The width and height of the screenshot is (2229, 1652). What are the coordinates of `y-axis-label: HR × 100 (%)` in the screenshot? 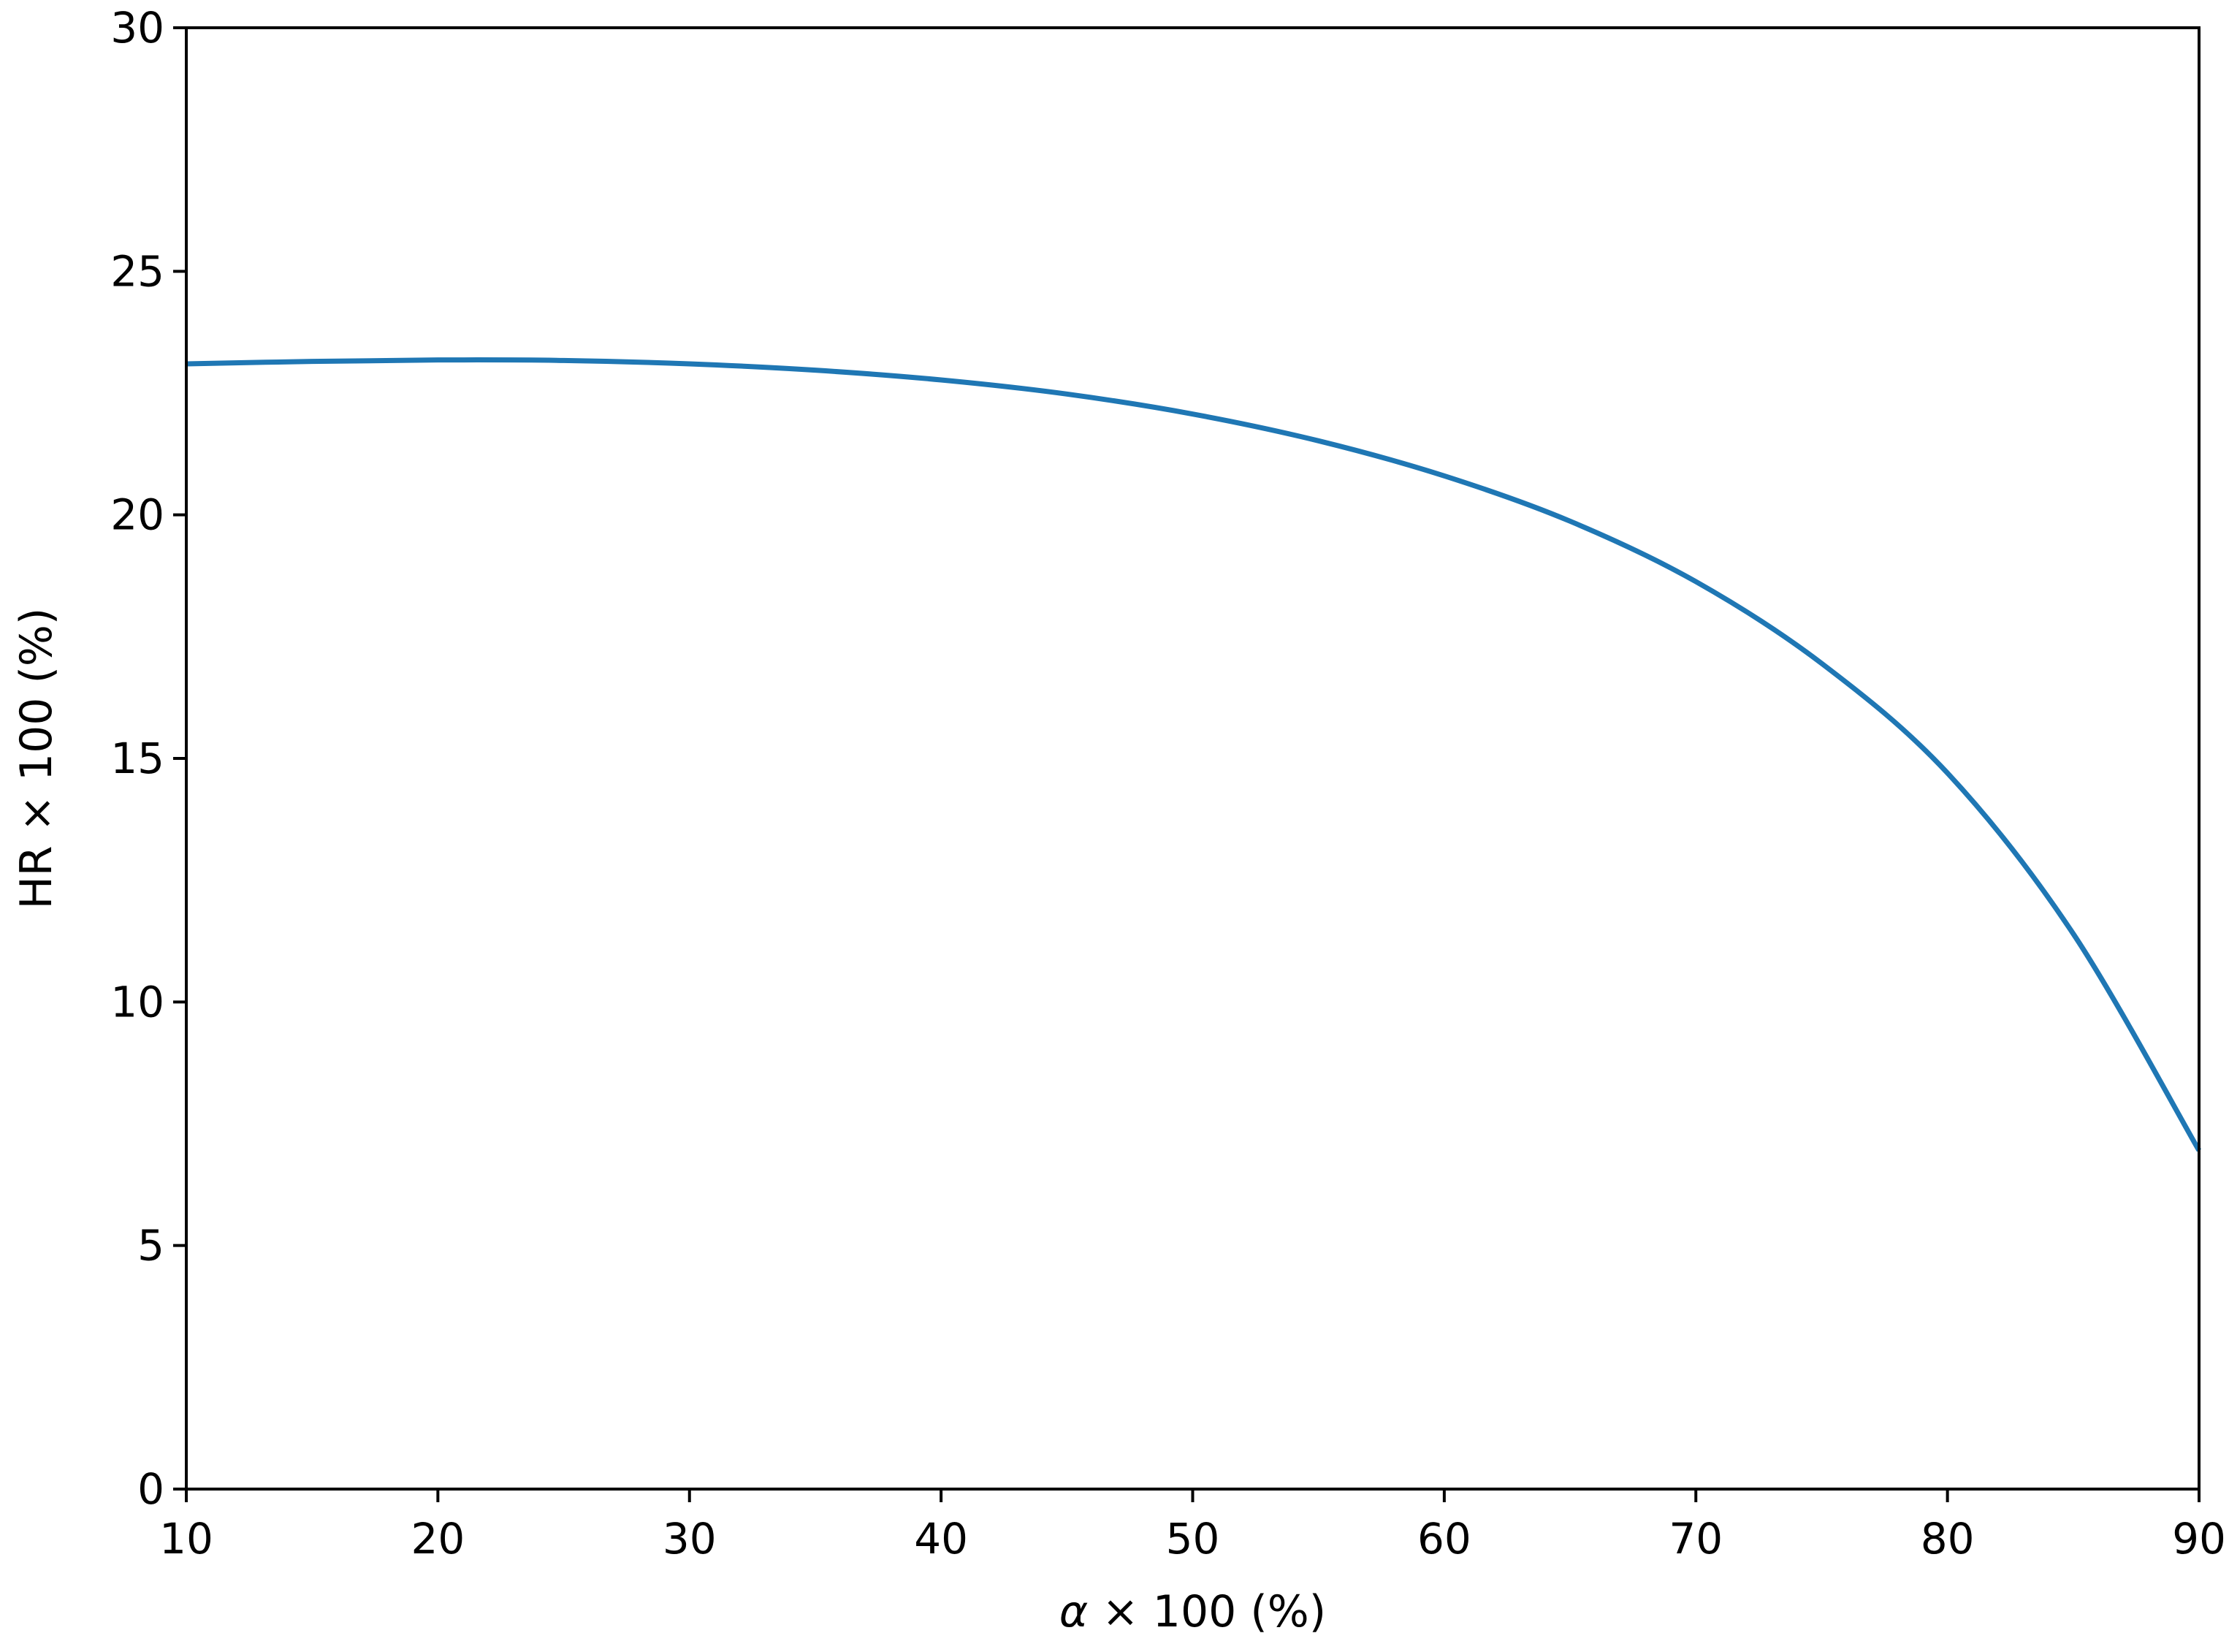 It's located at (36, 759).